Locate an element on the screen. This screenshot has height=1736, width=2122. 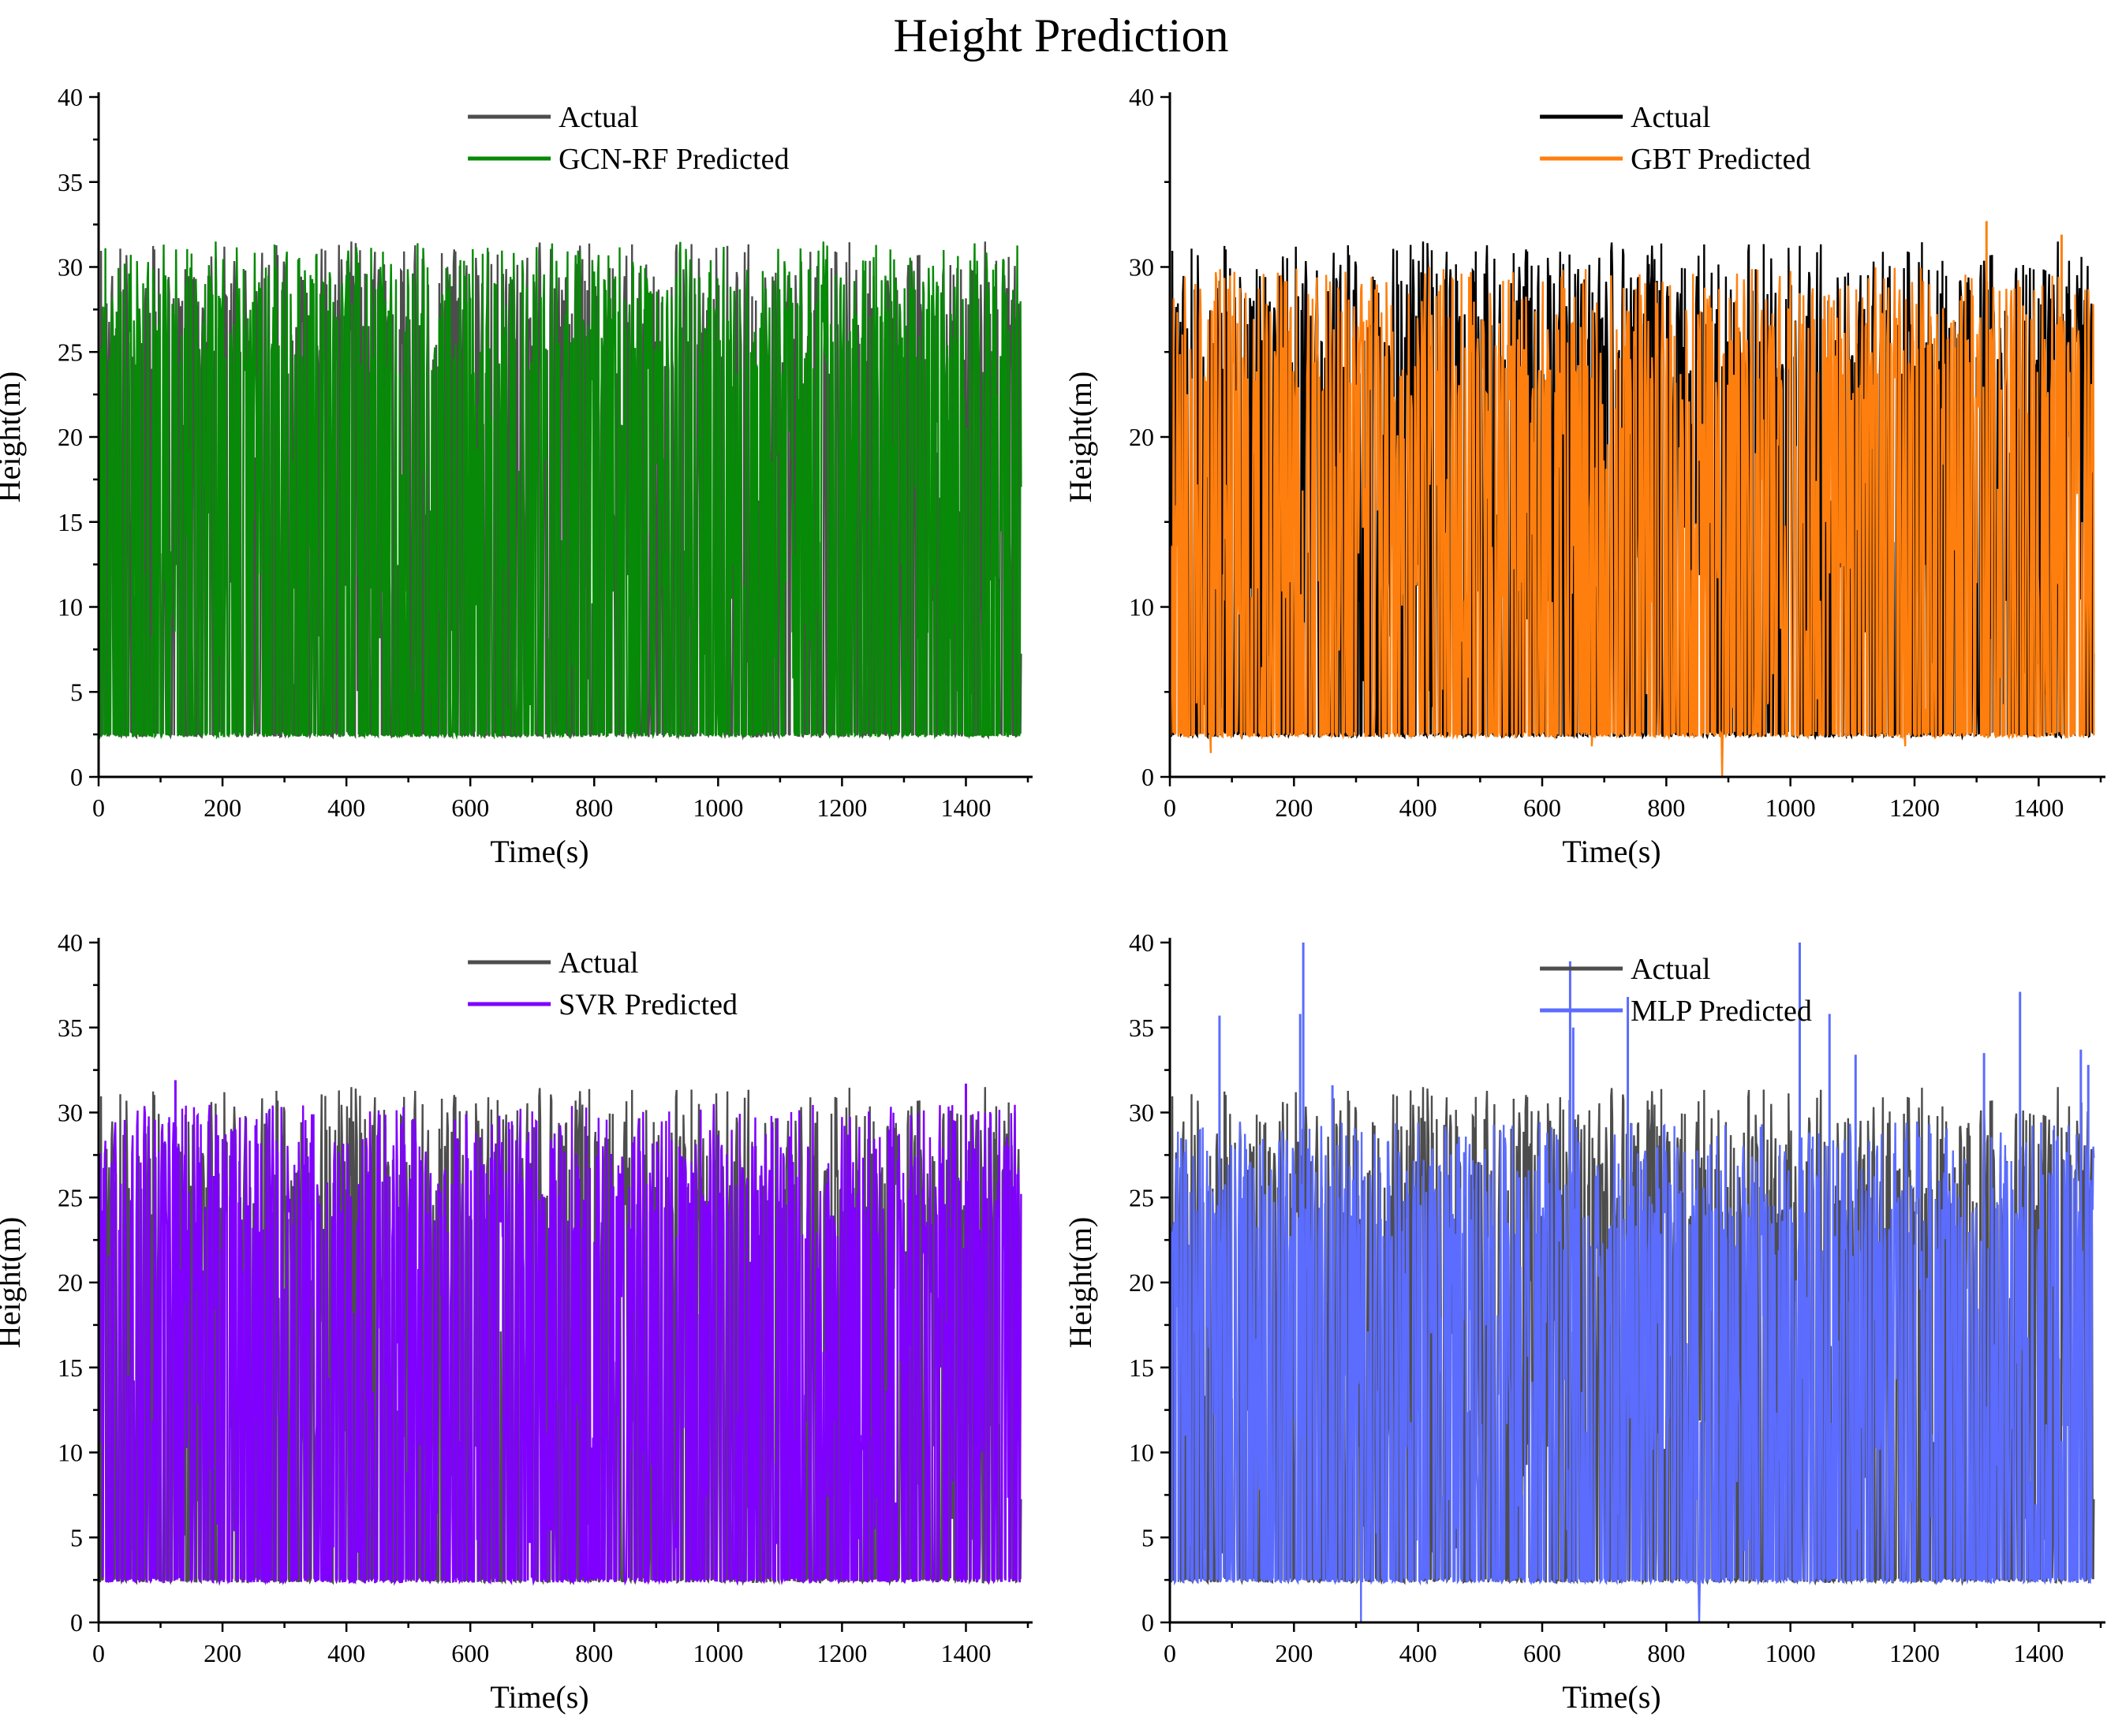
legend: Actual SVR Predicted is located at coordinates (603, 983).